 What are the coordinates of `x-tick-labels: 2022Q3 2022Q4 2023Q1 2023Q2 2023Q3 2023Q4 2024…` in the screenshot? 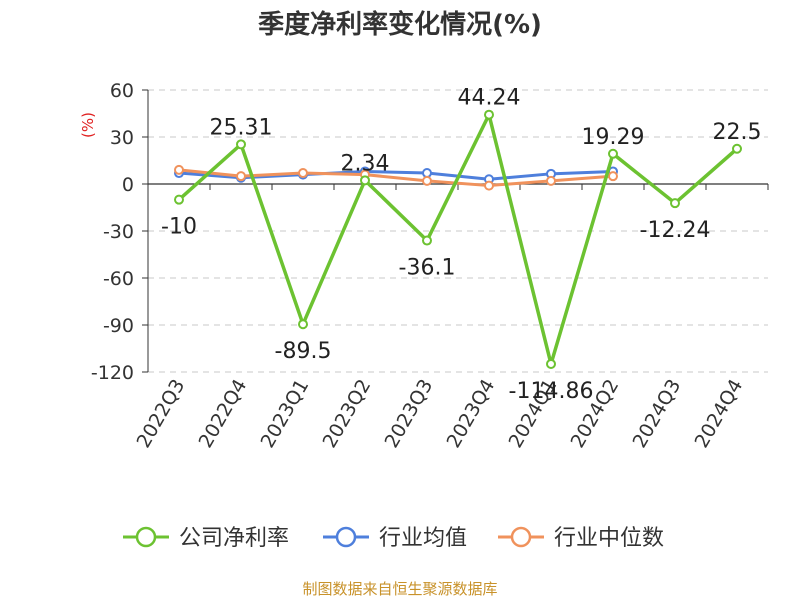 It's located at (440, 414).